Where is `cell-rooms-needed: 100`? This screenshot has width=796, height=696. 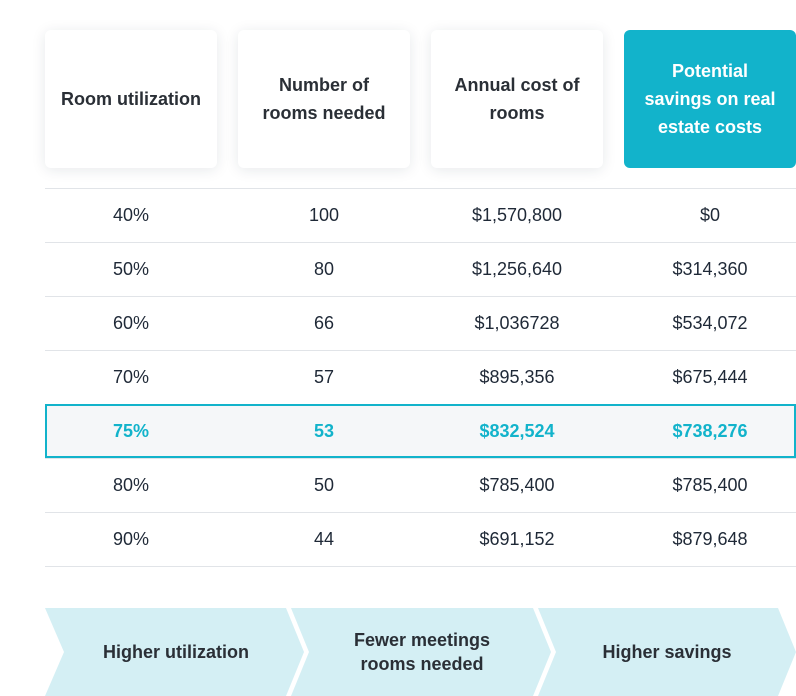 cell-rooms-needed: 100 is located at coordinates (324, 215).